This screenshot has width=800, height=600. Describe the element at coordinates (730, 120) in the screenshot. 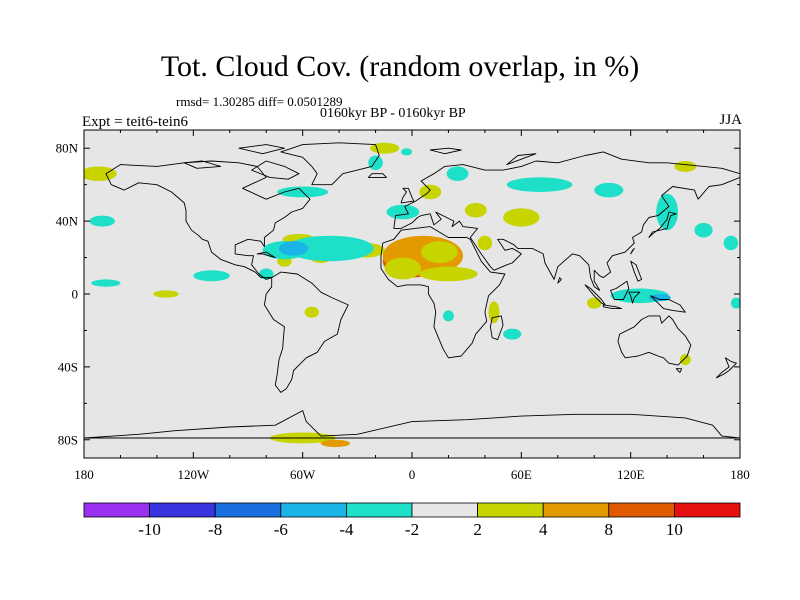

I see `season-label: JJA` at that location.